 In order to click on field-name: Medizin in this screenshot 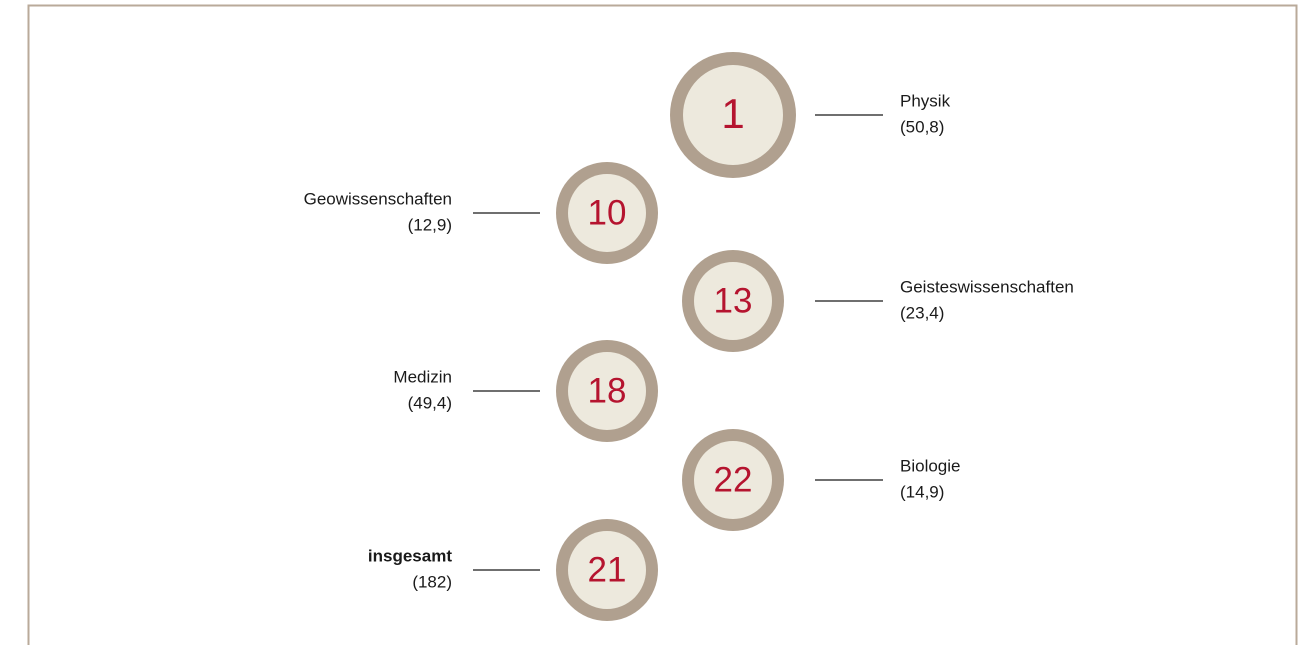, I will do `click(422, 376)`.